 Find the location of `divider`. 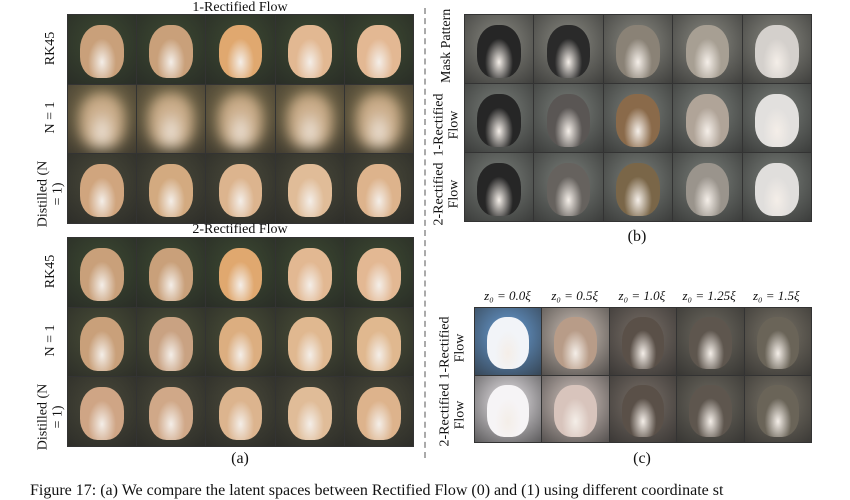

divider is located at coordinates (425, 233).